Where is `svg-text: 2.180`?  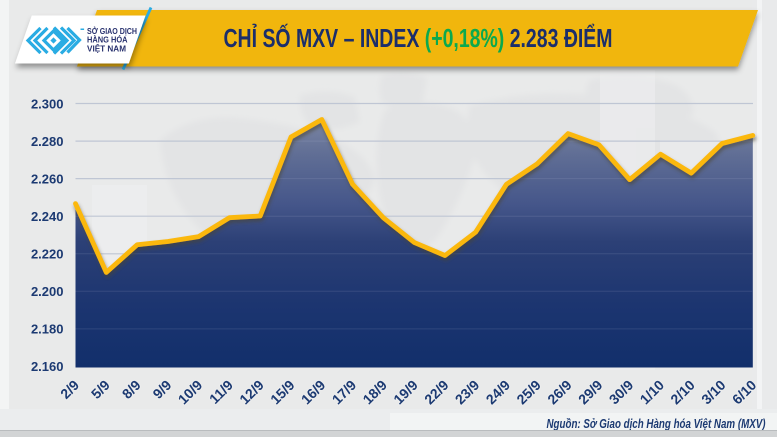
svg-text: 2.180 is located at coordinates (47, 329).